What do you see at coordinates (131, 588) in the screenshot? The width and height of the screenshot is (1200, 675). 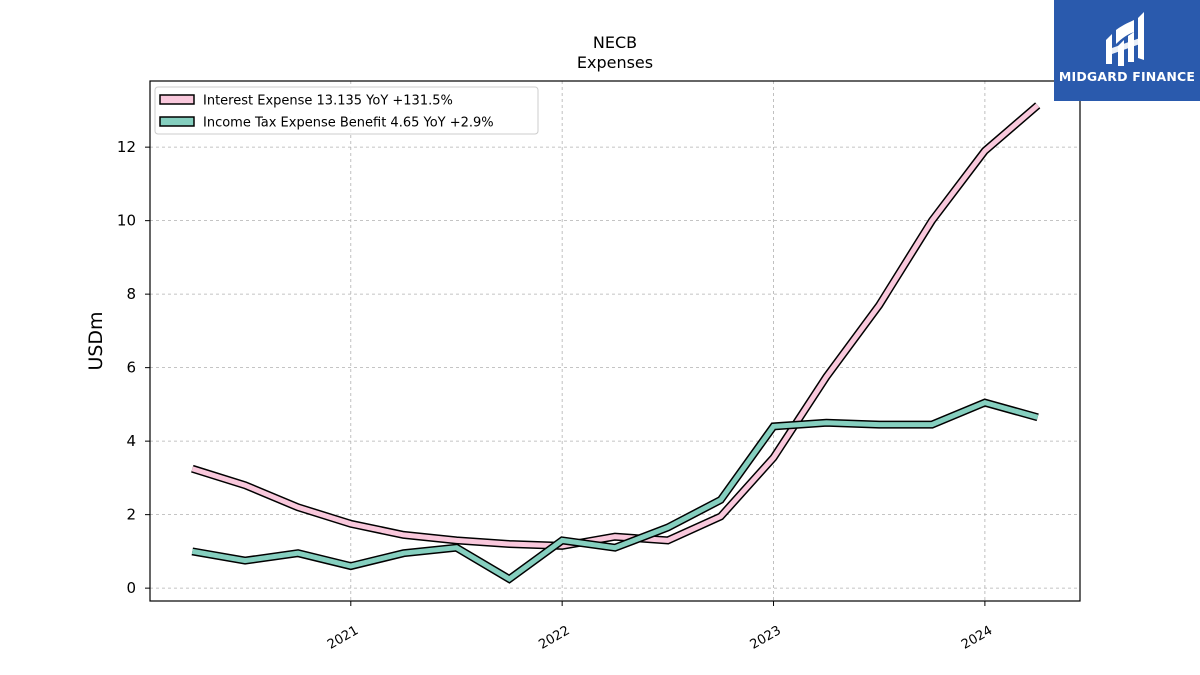 I see `y-tick-label: 0` at bounding box center [131, 588].